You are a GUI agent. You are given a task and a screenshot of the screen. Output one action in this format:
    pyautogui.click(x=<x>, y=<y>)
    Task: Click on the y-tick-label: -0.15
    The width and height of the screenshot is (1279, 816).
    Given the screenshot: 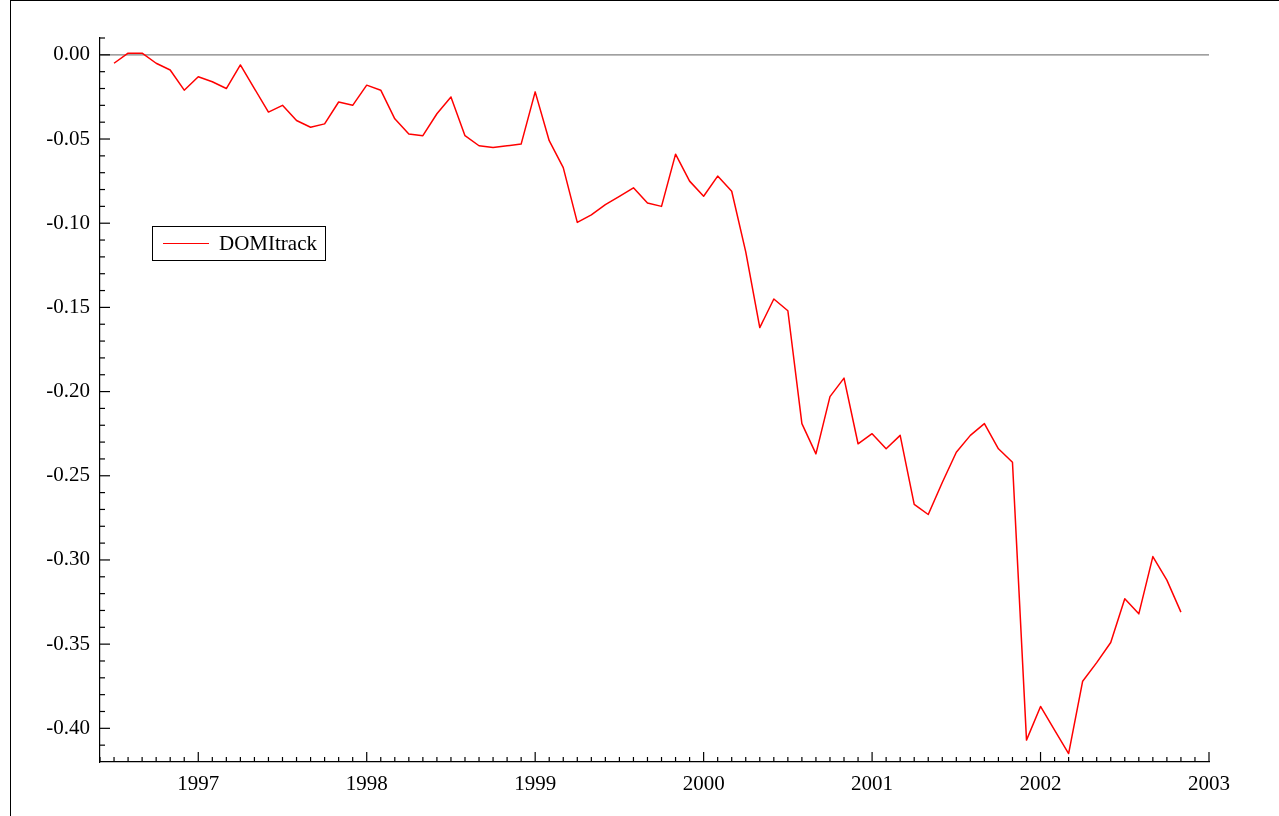 What is the action you would take?
    pyautogui.click(x=68, y=305)
    